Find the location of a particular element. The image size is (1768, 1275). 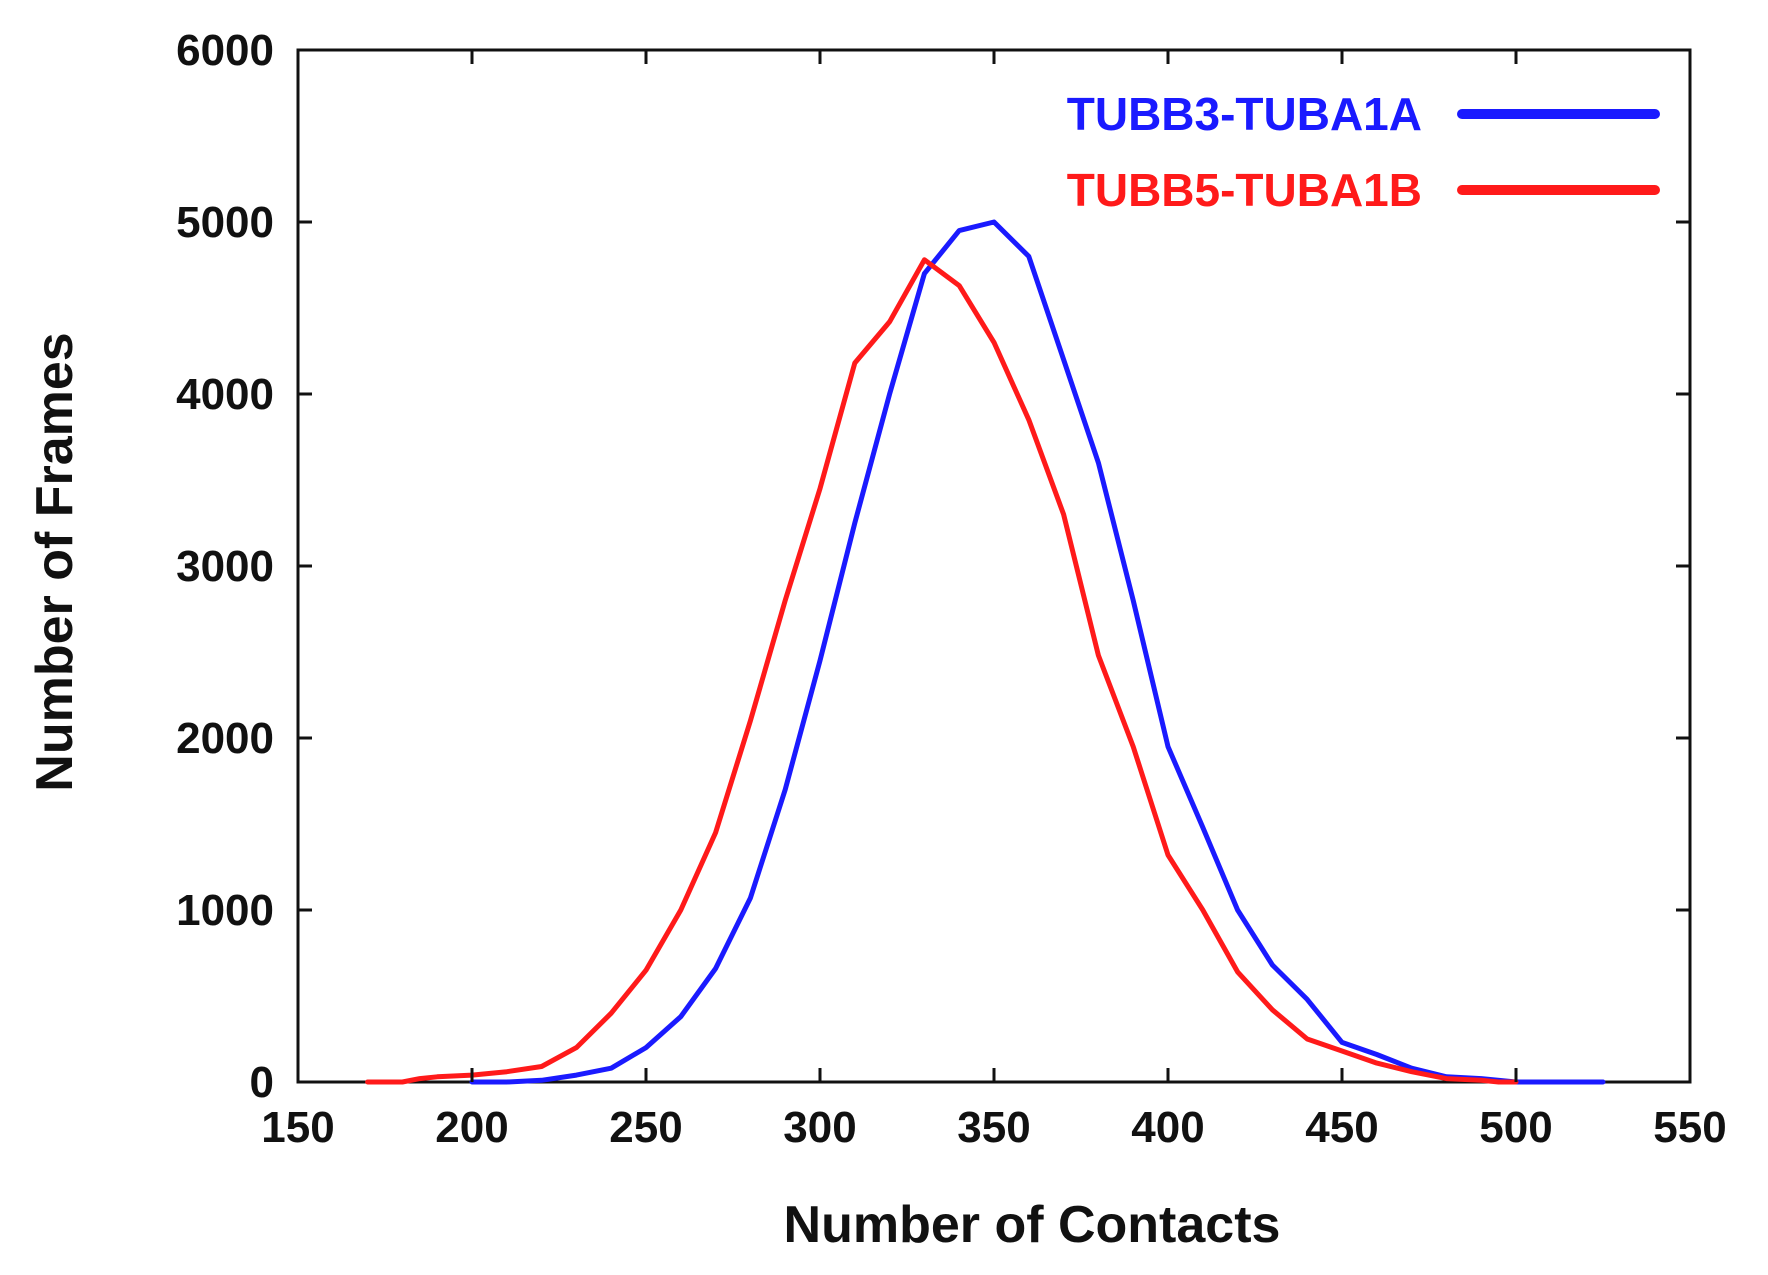

y-tick-label: 3000 is located at coordinates (225, 566).